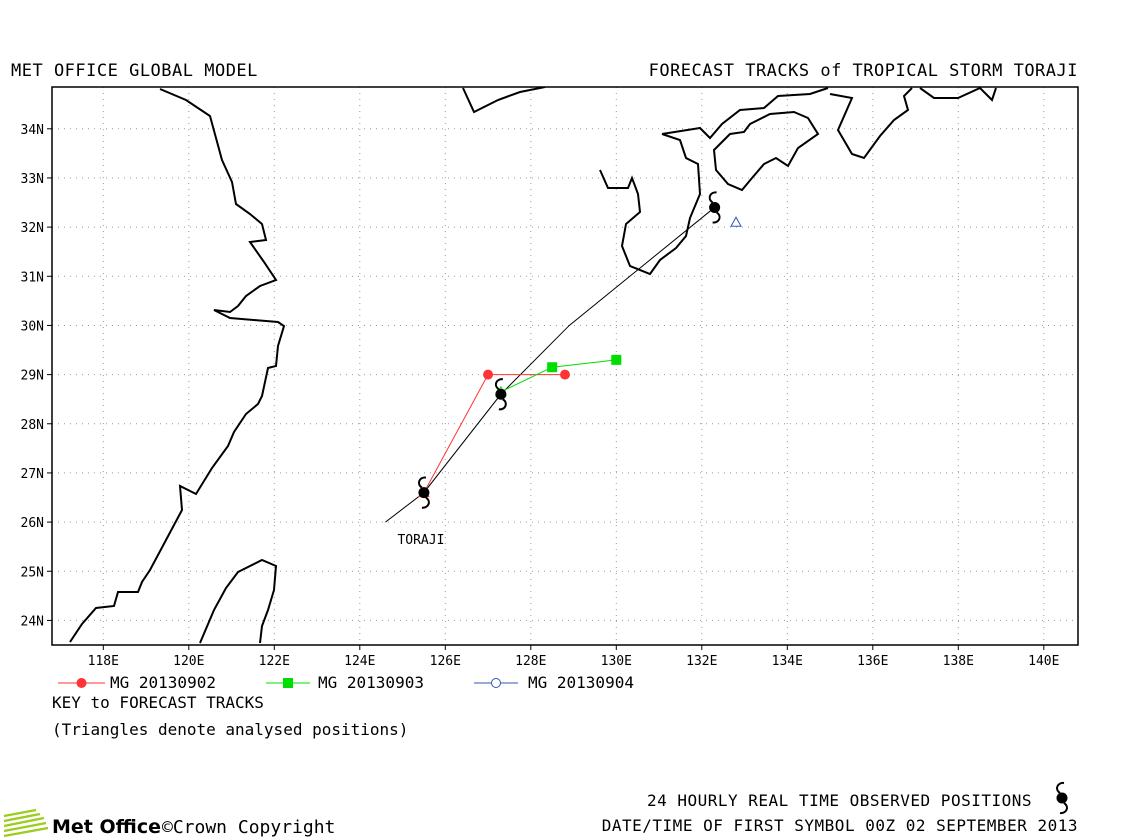 This screenshot has width=1130, height=840. I want to click on met-office-logo-icon, so click(26, 823).